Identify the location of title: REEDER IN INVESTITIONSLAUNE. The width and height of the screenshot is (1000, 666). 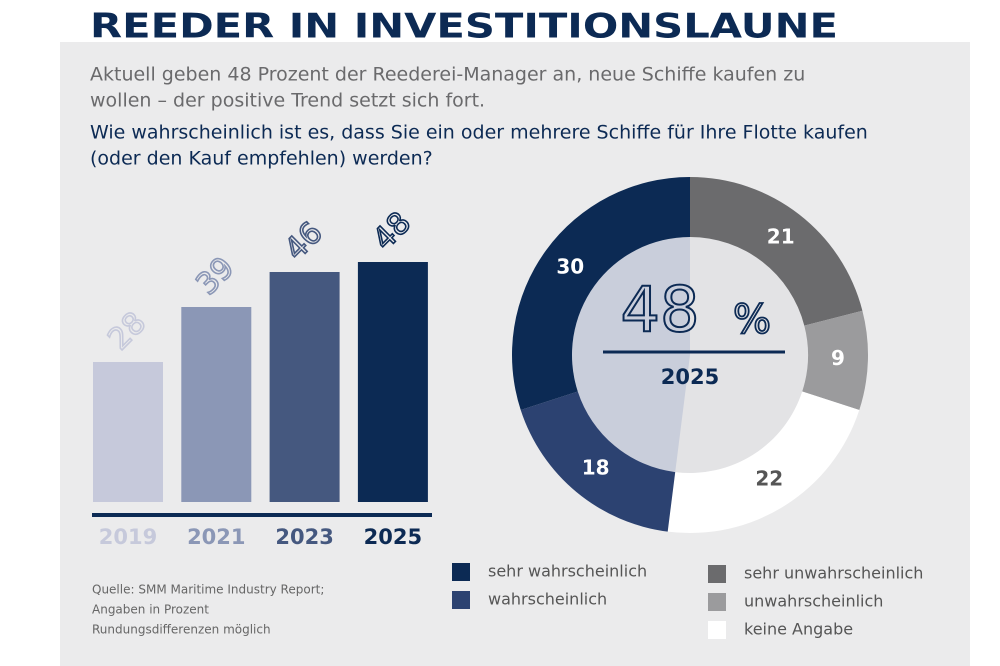
(464, 27).